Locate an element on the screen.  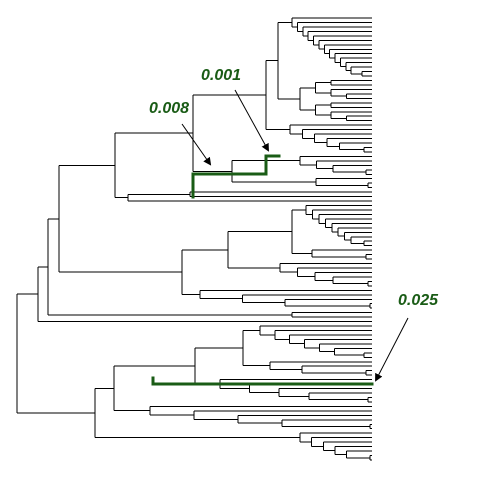
arrow-0.008 is located at coordinates (196, 144).